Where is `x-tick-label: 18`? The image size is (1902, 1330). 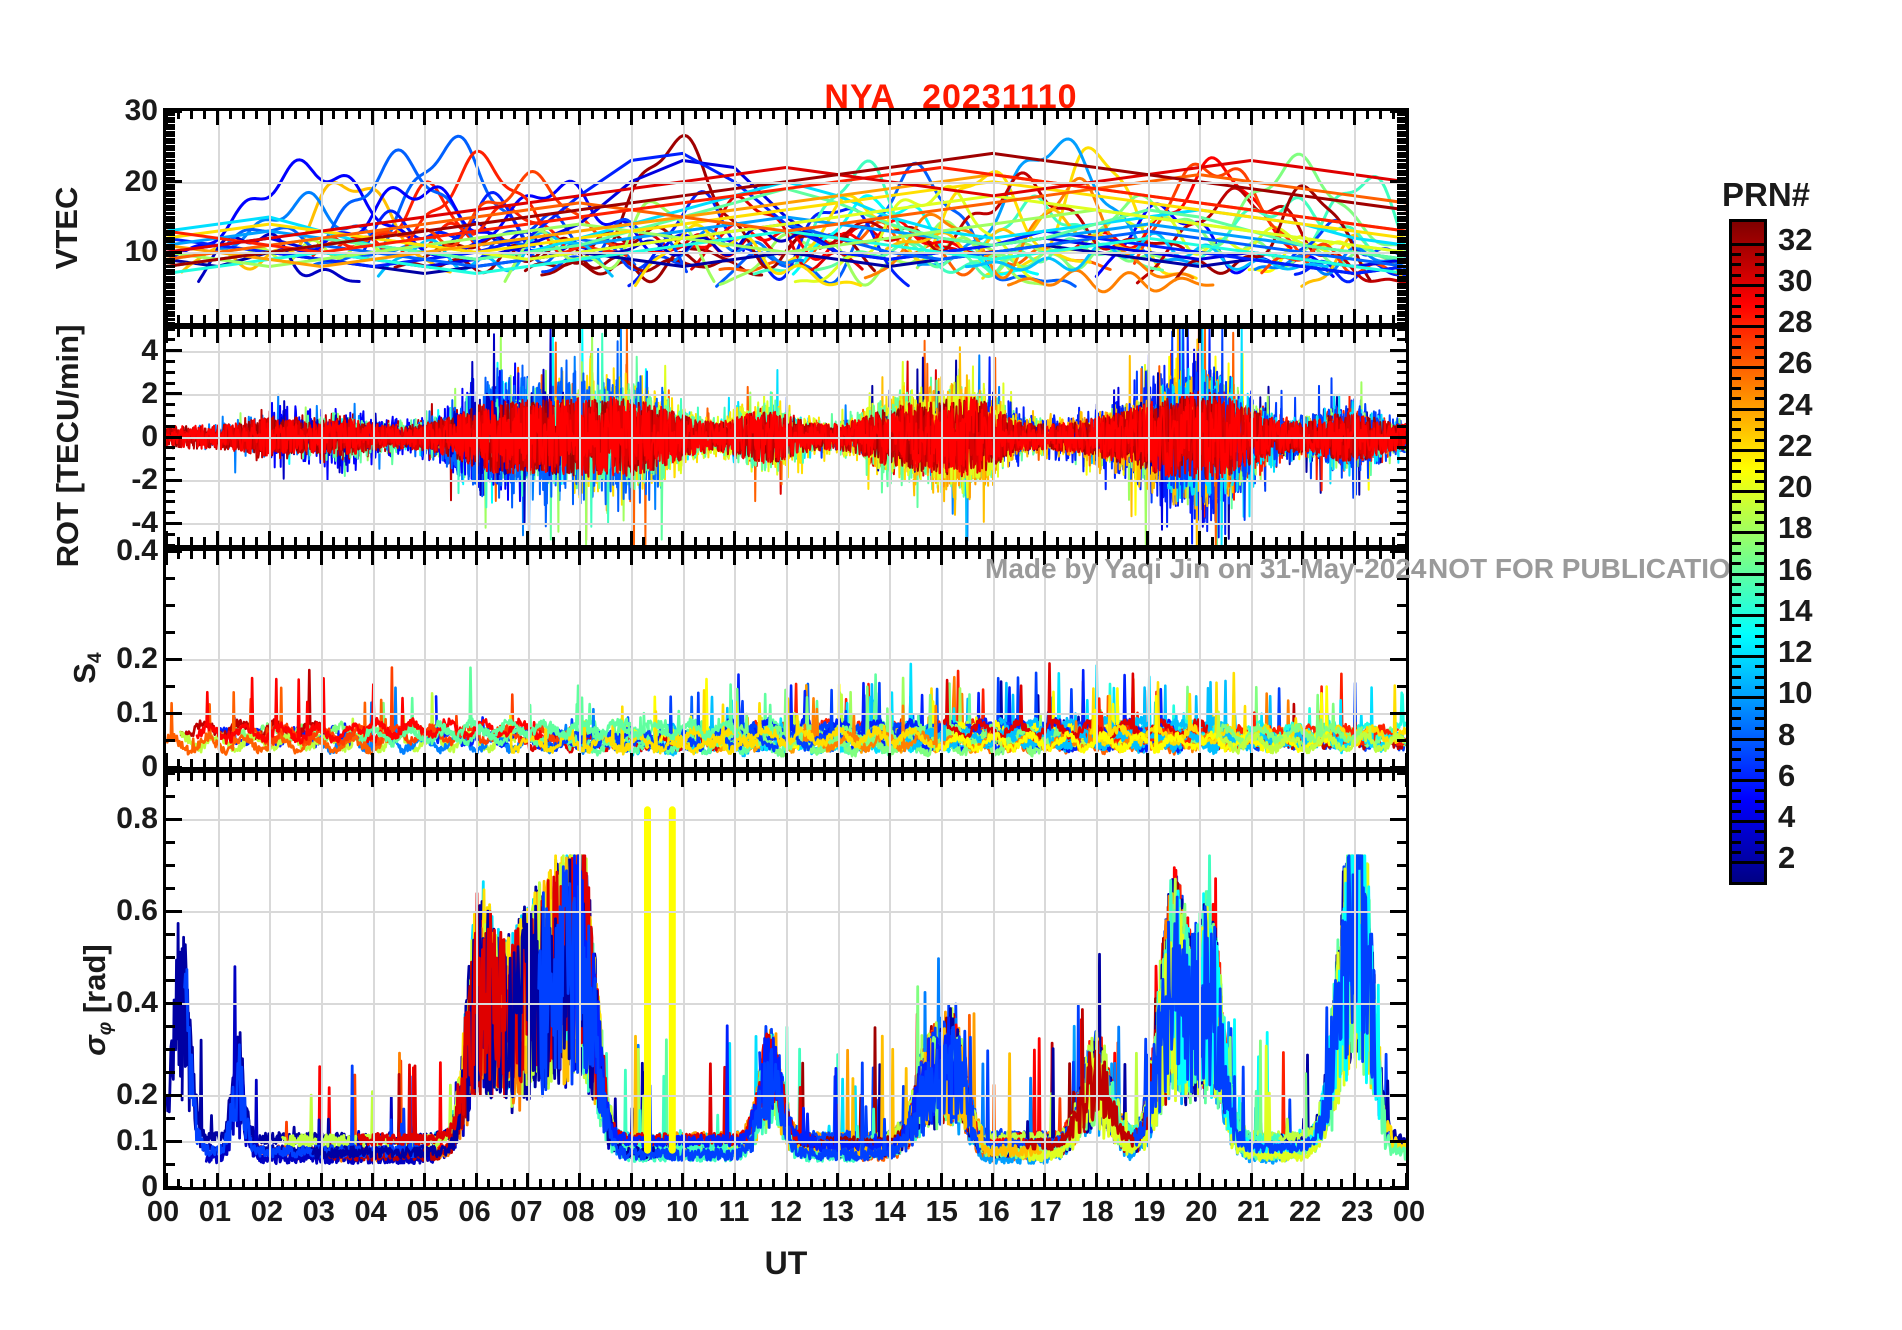 x-tick-label: 18 is located at coordinates (1097, 1212).